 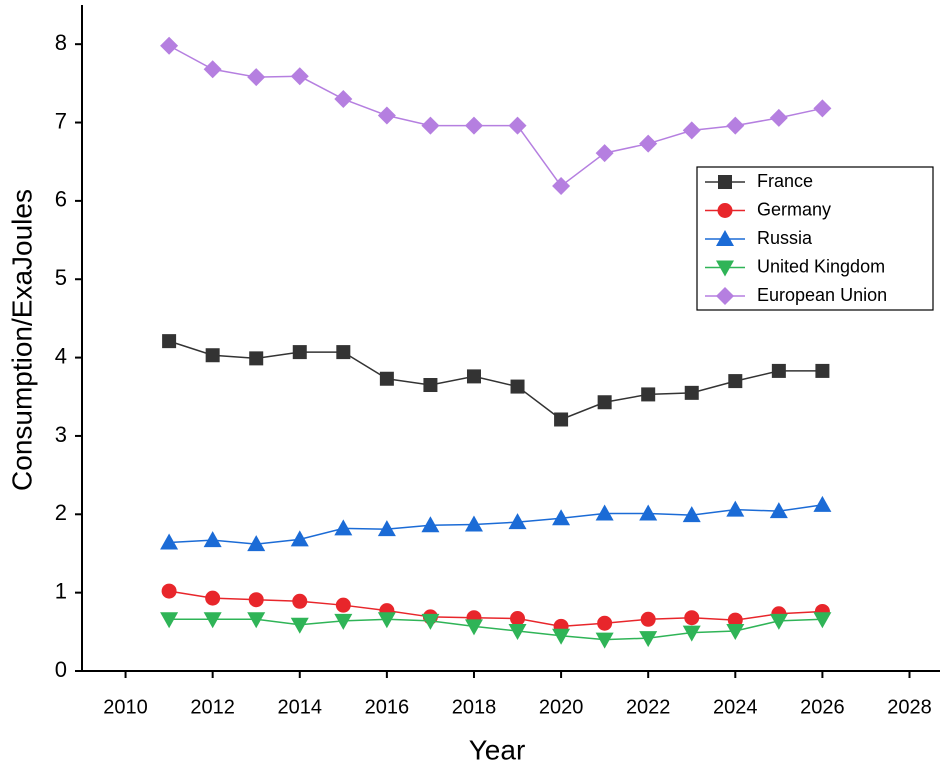 What do you see at coordinates (387, 707) in the screenshot?
I see `x-tick-label: 2016` at bounding box center [387, 707].